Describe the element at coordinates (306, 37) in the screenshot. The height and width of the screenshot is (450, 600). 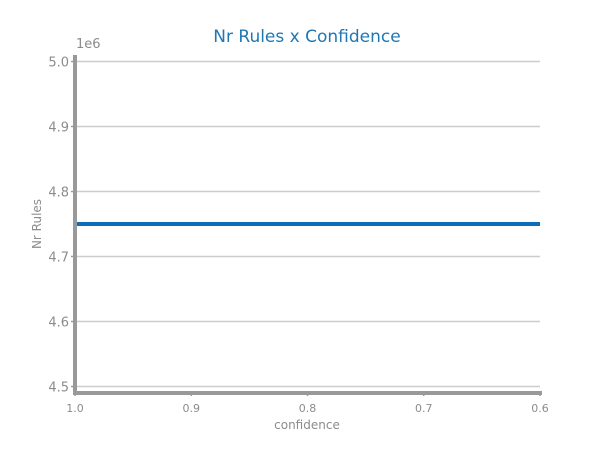
I see `chart-title: Nr Rules x Confidence` at that location.